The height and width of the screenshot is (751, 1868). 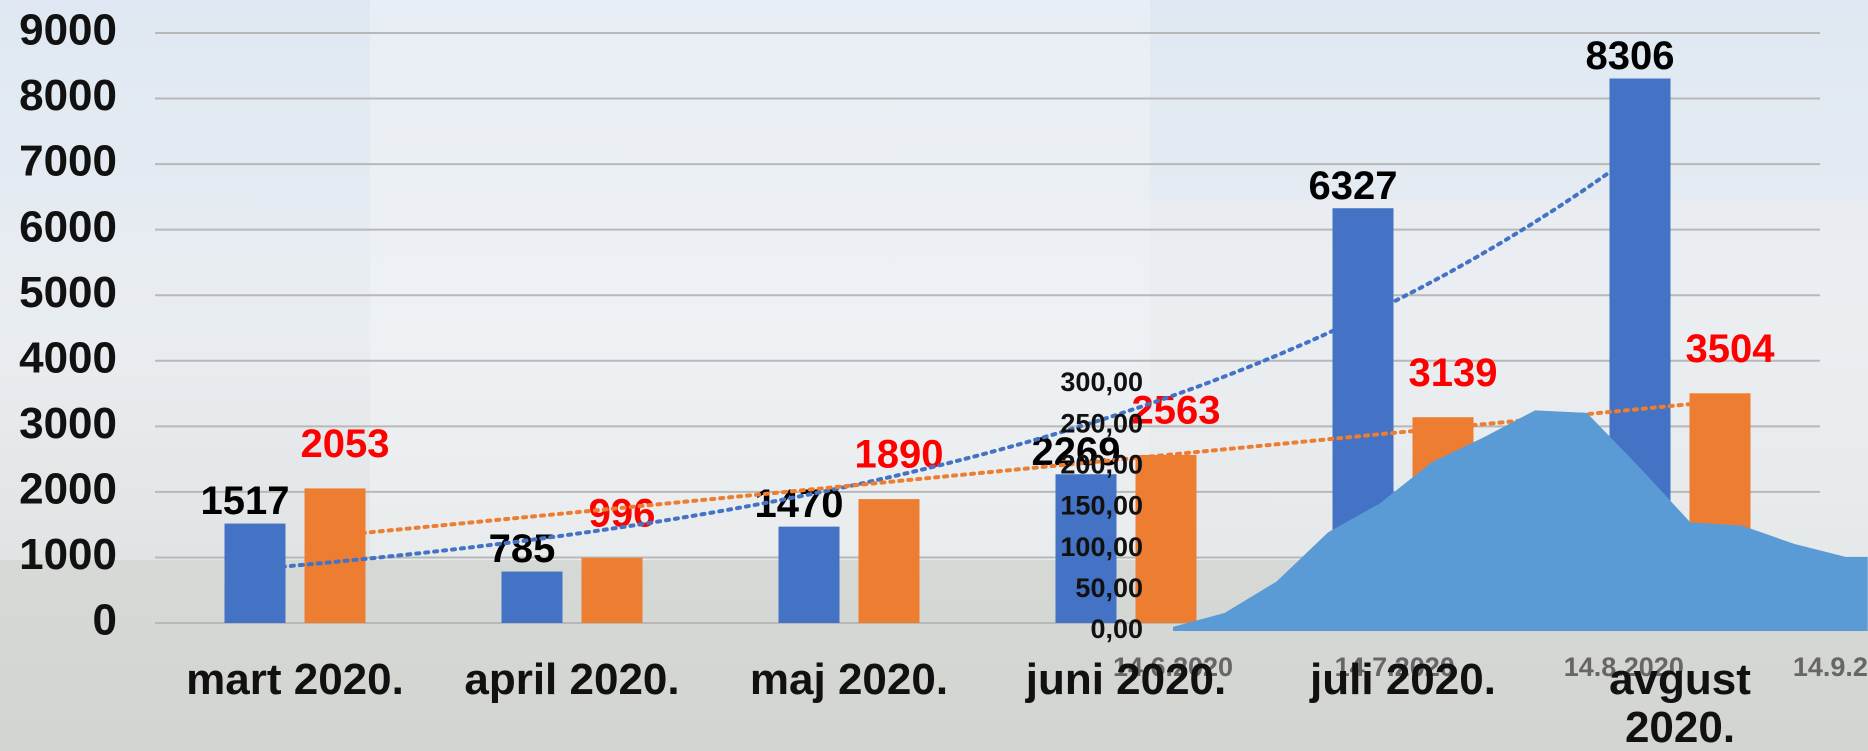 What do you see at coordinates (68, 30) in the screenshot?
I see `y-tick-label: 9000` at bounding box center [68, 30].